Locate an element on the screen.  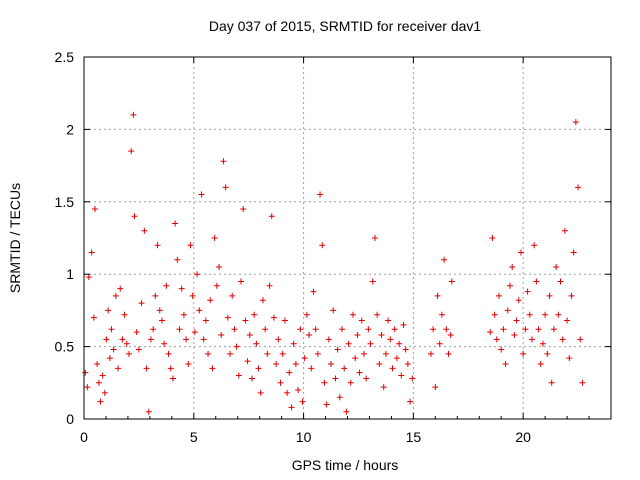
y-tick-label: 1 is located at coordinates (70, 274).